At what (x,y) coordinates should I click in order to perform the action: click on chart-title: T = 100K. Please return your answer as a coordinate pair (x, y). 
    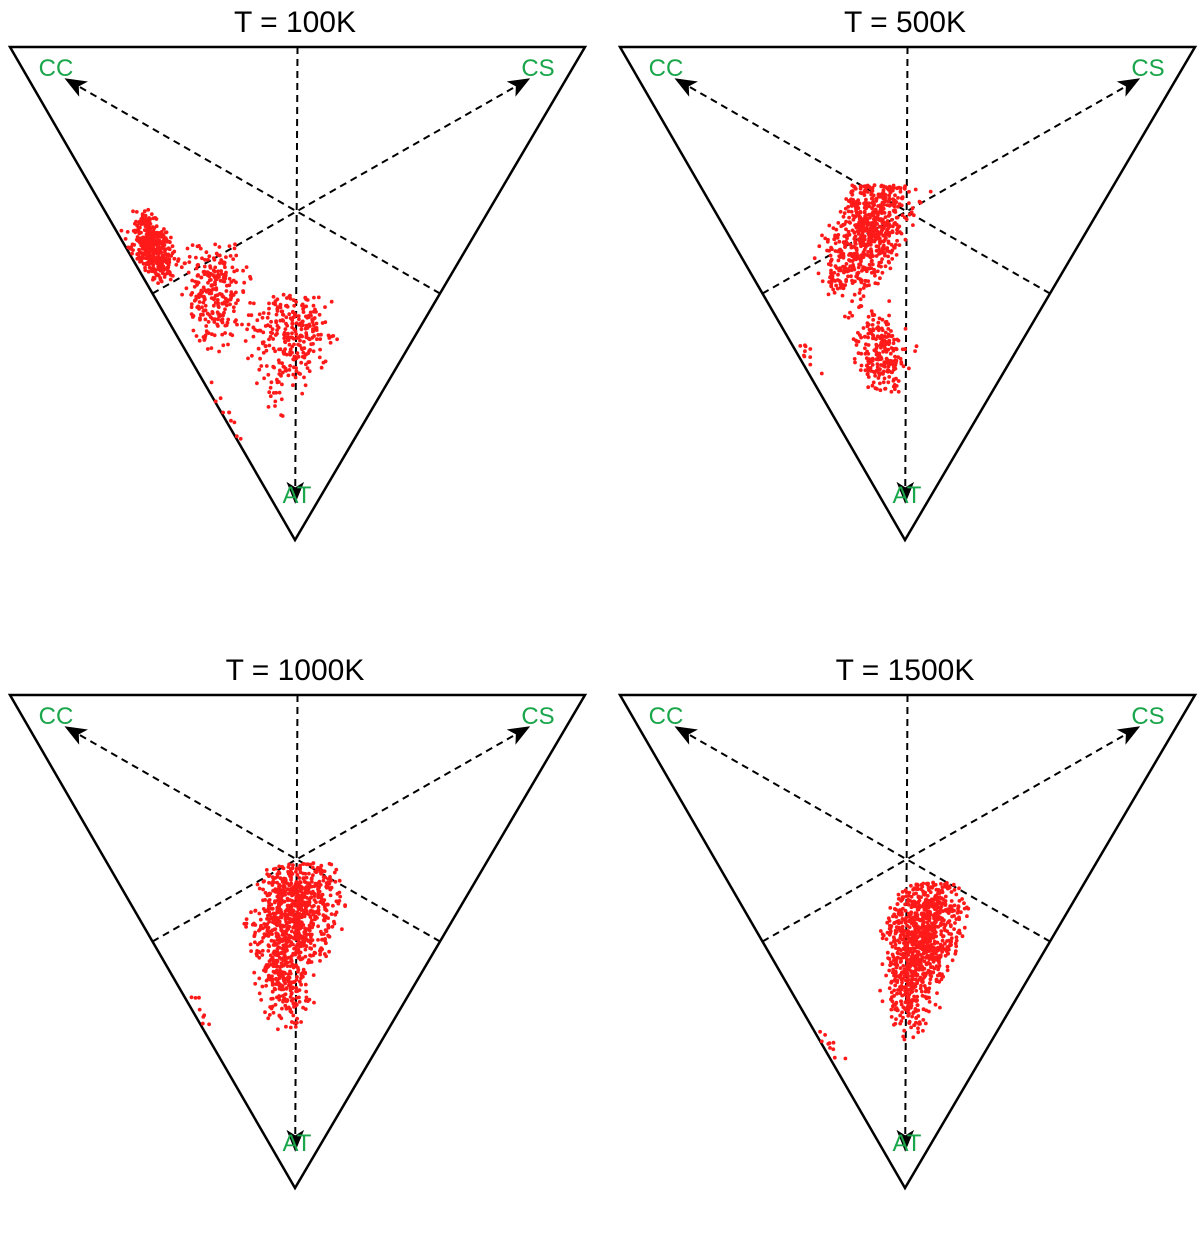
    Looking at the image, I should click on (295, 22).